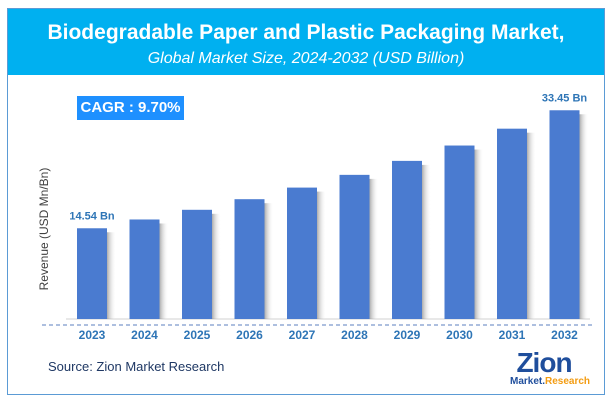 The width and height of the screenshot is (615, 405). What do you see at coordinates (197, 335) in the screenshot?
I see `x-tick-label: 2025` at bounding box center [197, 335].